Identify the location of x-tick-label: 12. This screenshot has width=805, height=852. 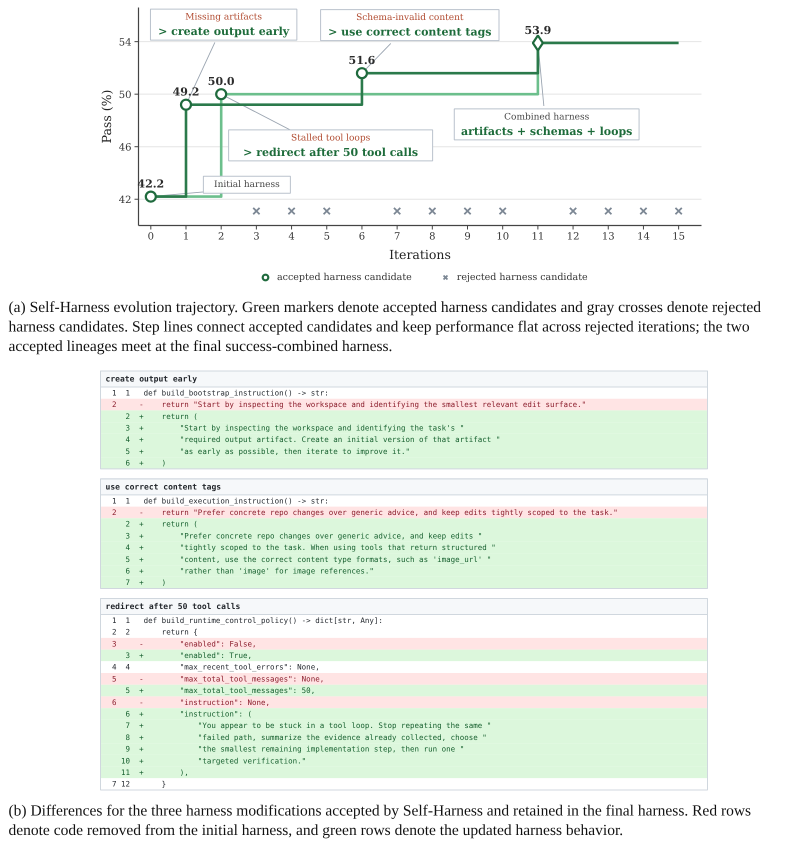
(573, 237).